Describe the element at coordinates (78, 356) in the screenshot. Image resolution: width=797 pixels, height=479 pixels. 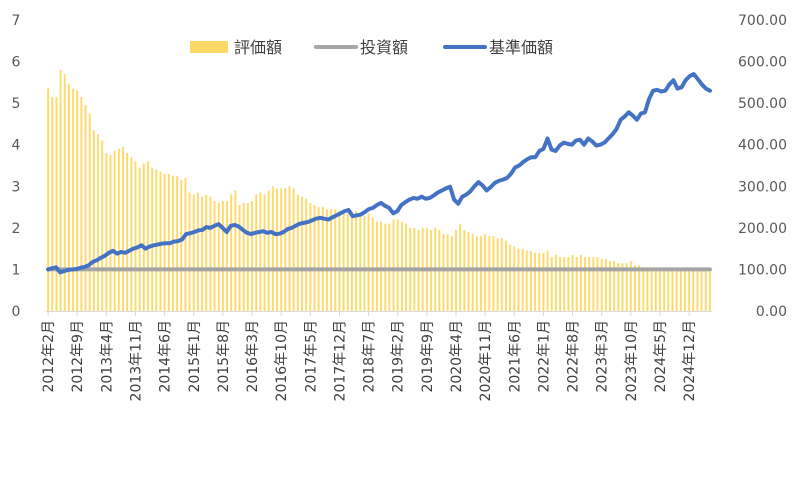
I see `x-axis-tick-label: 2012年9月` at that location.